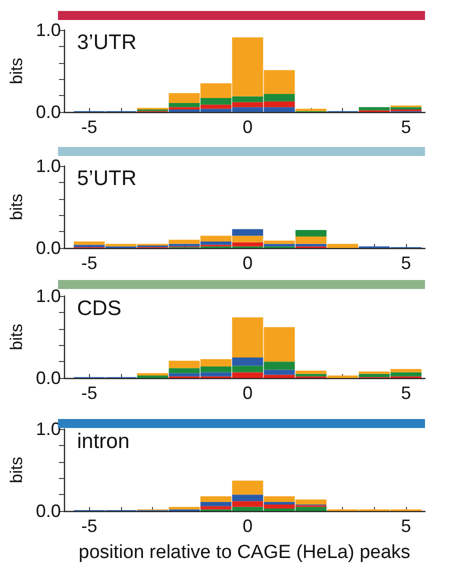 This screenshot has height=573, width=467. Describe the element at coordinates (103, 441) in the screenshot. I see `chart-title: intron` at that location.